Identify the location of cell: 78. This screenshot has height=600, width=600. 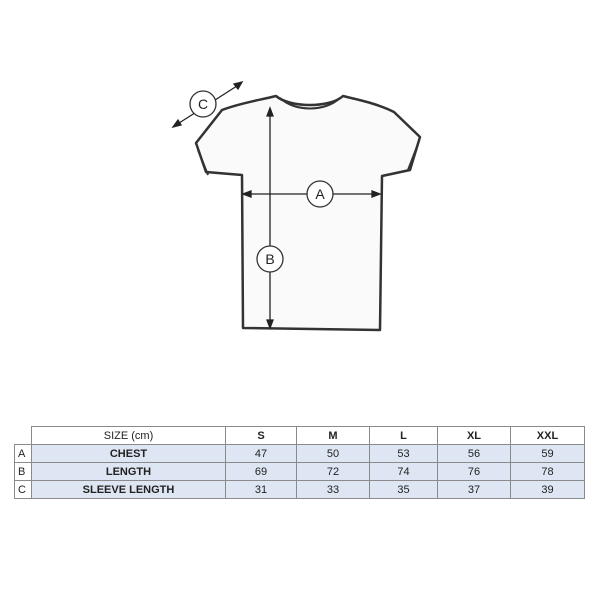
(547, 471).